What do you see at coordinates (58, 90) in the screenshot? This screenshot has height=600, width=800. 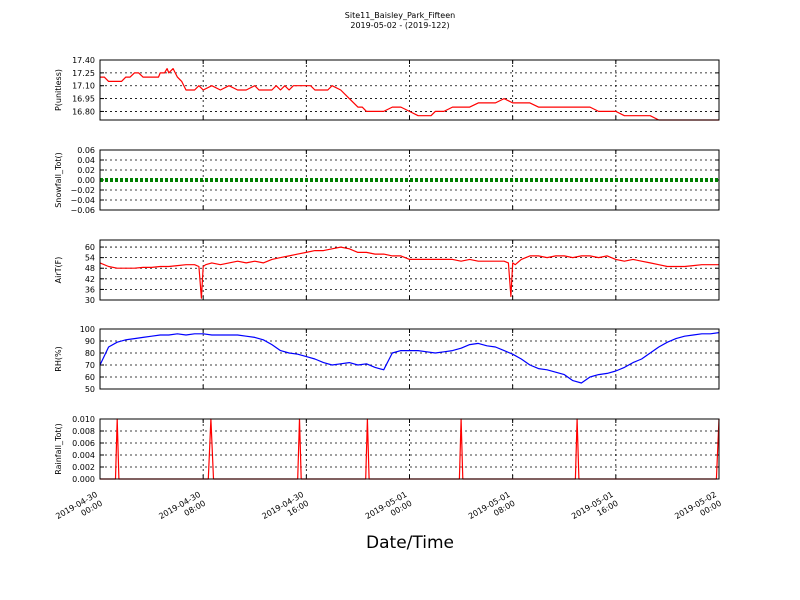 I see `y-axis-label: P(unitless)` at bounding box center [58, 90].